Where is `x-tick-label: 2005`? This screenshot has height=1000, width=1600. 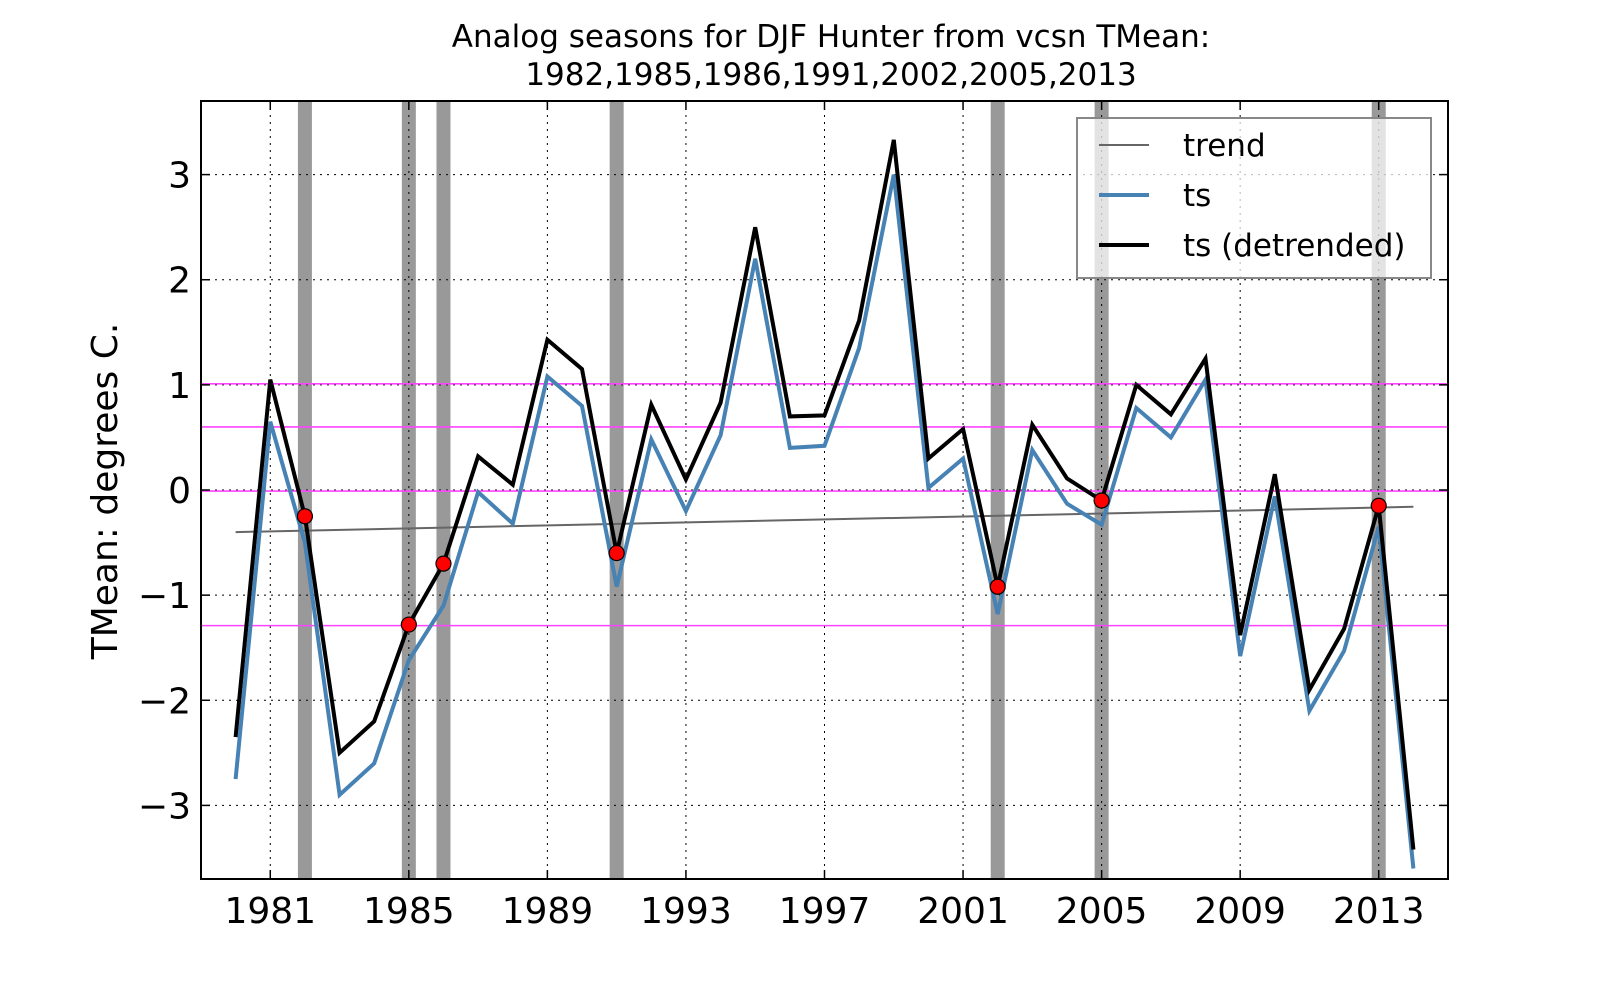 x-tick-label: 2005 is located at coordinates (1102, 911).